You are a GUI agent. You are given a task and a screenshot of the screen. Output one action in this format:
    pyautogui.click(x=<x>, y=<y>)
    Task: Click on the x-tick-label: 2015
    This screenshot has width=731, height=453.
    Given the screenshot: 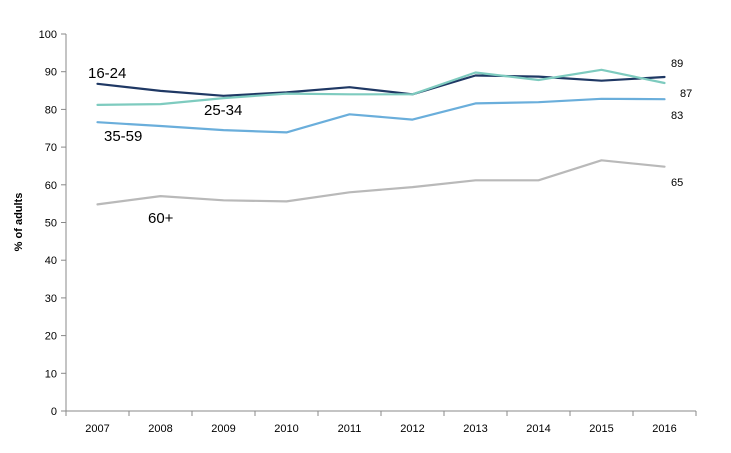 What is the action you would take?
    pyautogui.click(x=601, y=429)
    